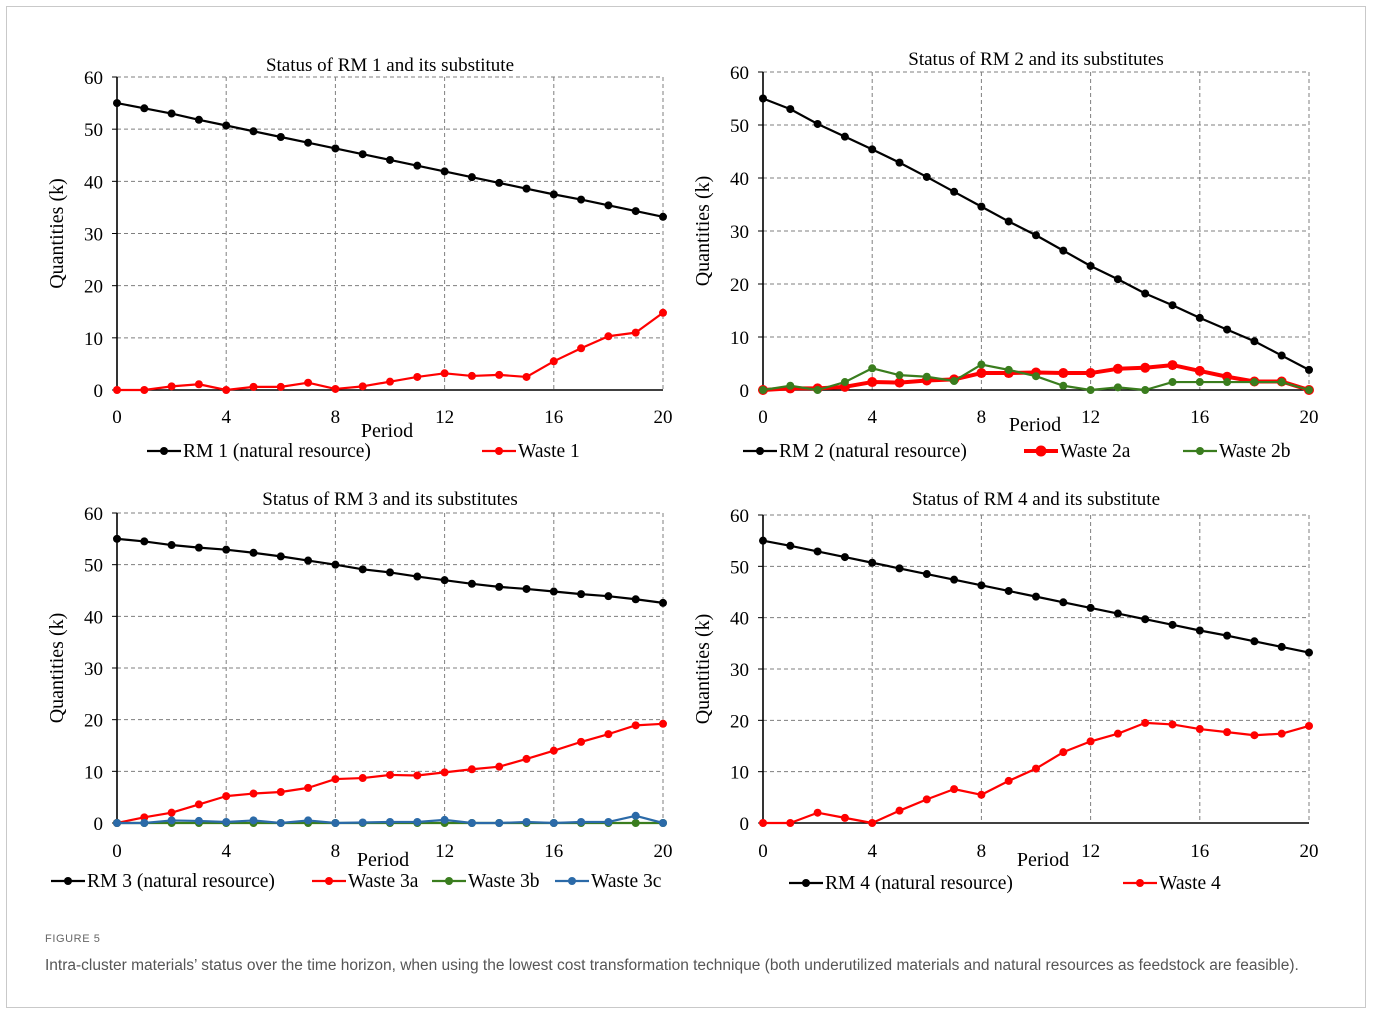  I want to click on chart-title: Status of RM 4 and its substitute, so click(1036, 499).